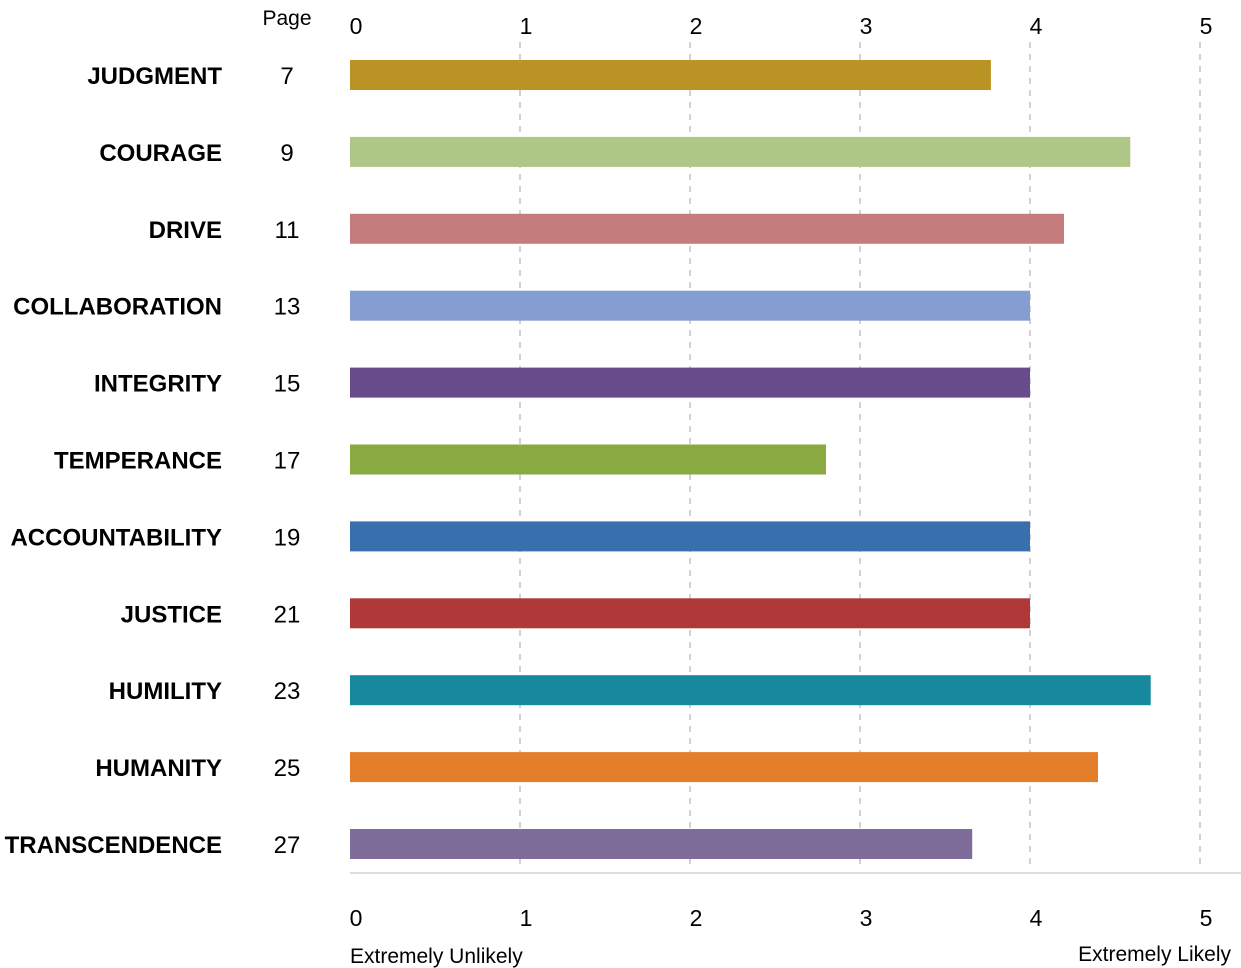 Image resolution: width=1241 pixels, height=968 pixels. Describe the element at coordinates (526, 918) in the screenshot. I see `x-tick-bottom-1: 1` at that location.